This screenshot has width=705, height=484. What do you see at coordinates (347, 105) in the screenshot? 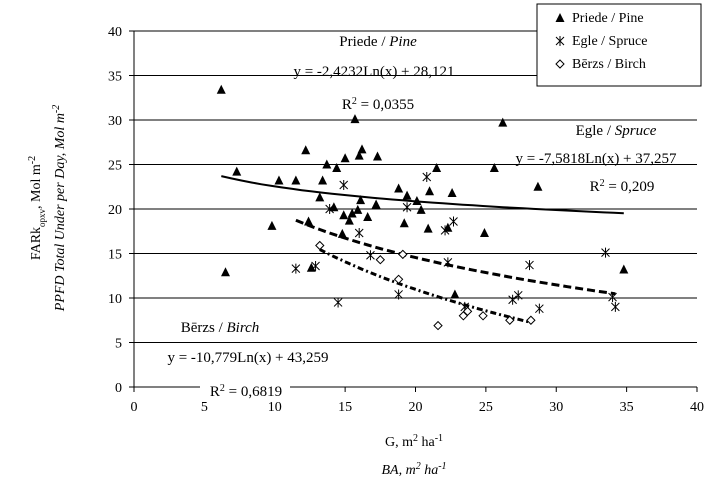
I see `pine-r2-prefix: R` at bounding box center [347, 105].